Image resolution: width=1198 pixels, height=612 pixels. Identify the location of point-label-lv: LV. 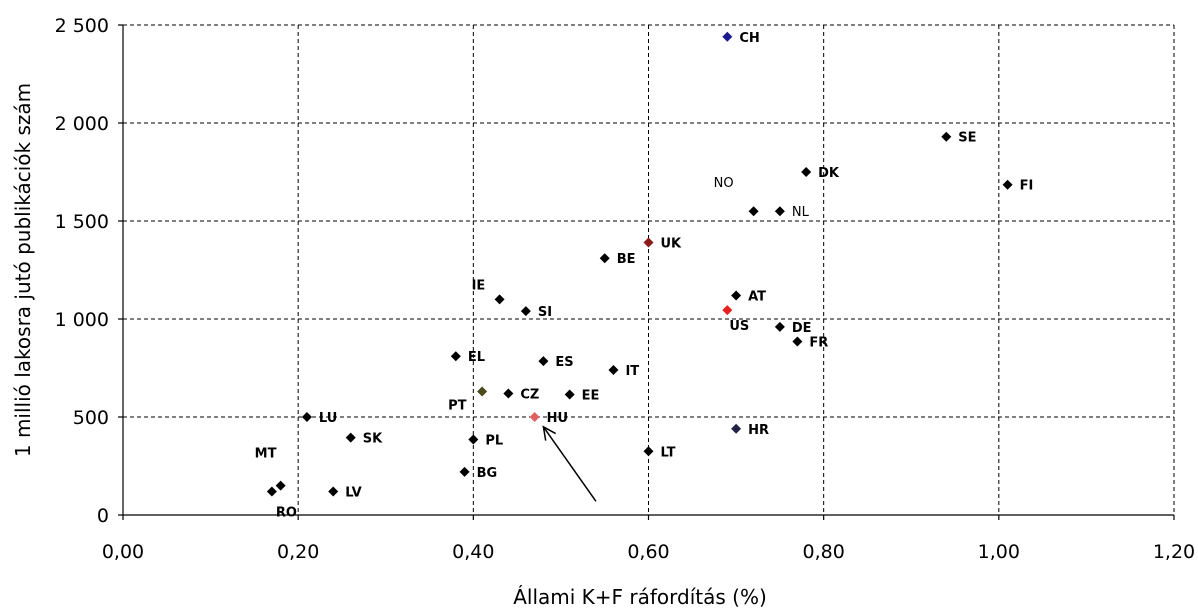
(353, 492).